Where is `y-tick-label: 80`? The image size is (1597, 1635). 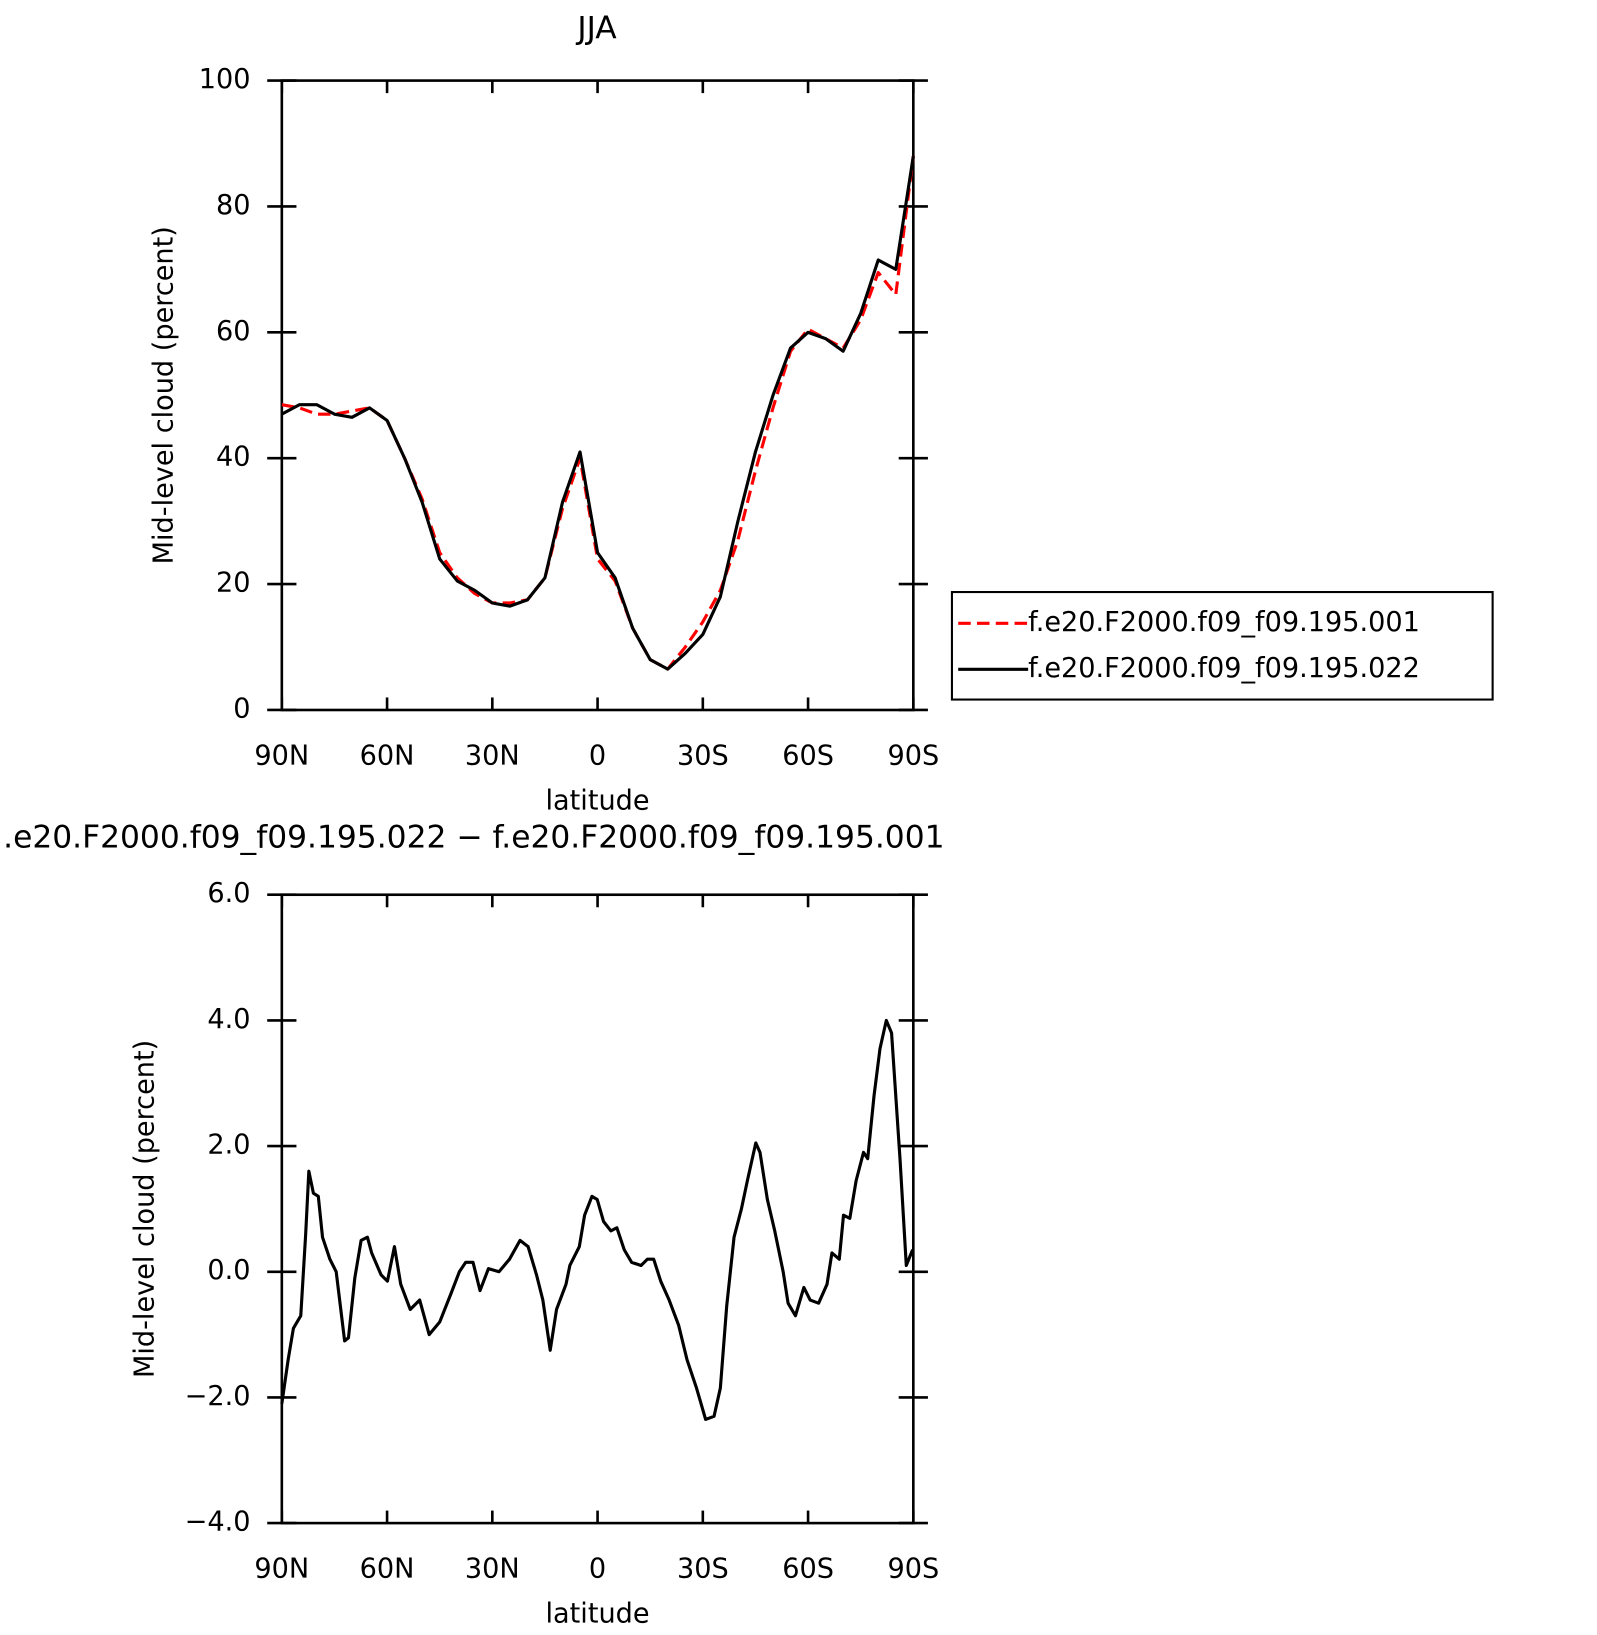
y-tick-label: 80 is located at coordinates (233, 205).